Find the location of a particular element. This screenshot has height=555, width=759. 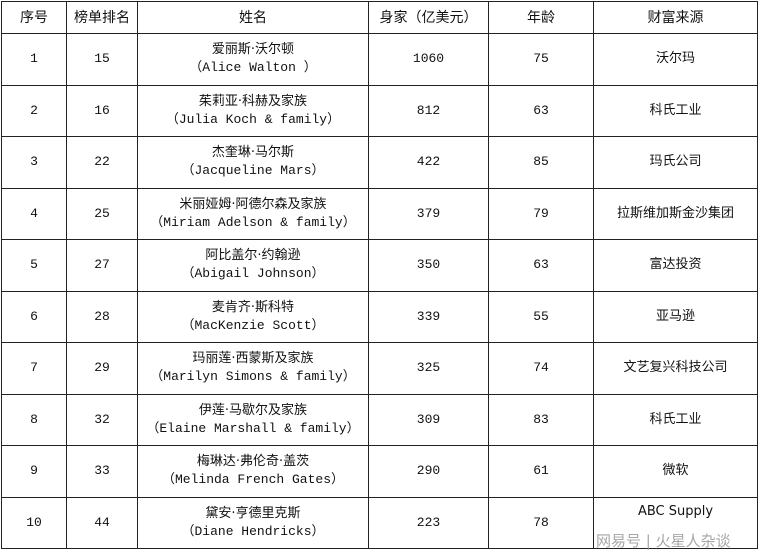

cell-index: 1 is located at coordinates (34, 59).